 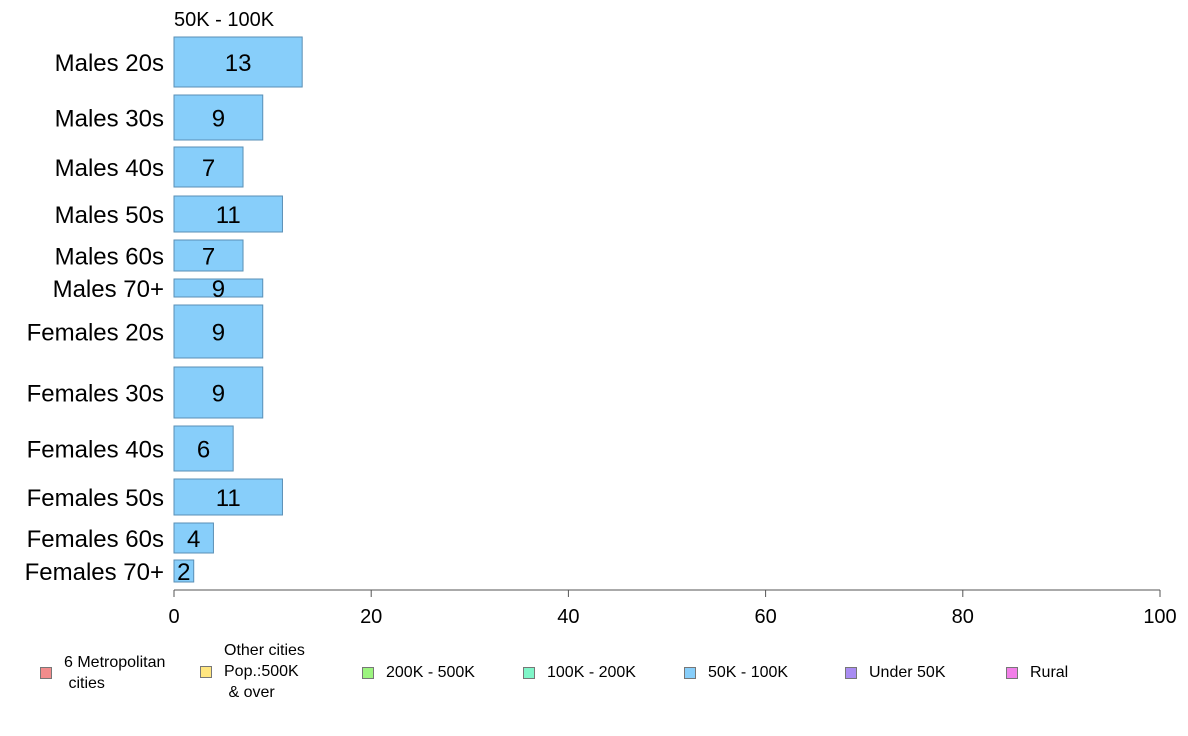 I want to click on legend-label: Under 50K, so click(x=907, y=672).